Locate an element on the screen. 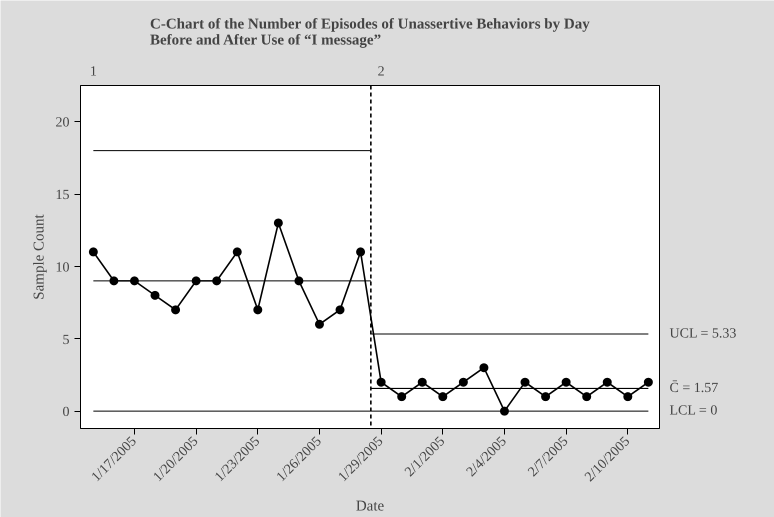  text: 2 is located at coordinates (381, 72).